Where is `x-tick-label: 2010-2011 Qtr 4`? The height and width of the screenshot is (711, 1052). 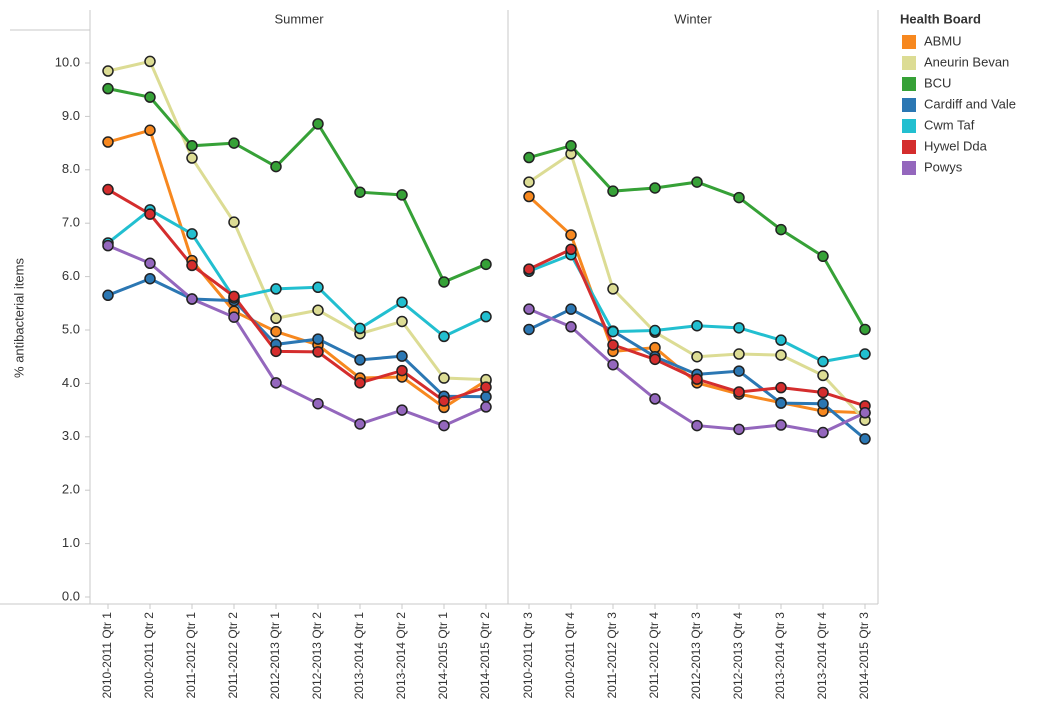
x-tick-label: 2010-2011 Qtr 4 is located at coordinates (570, 655).